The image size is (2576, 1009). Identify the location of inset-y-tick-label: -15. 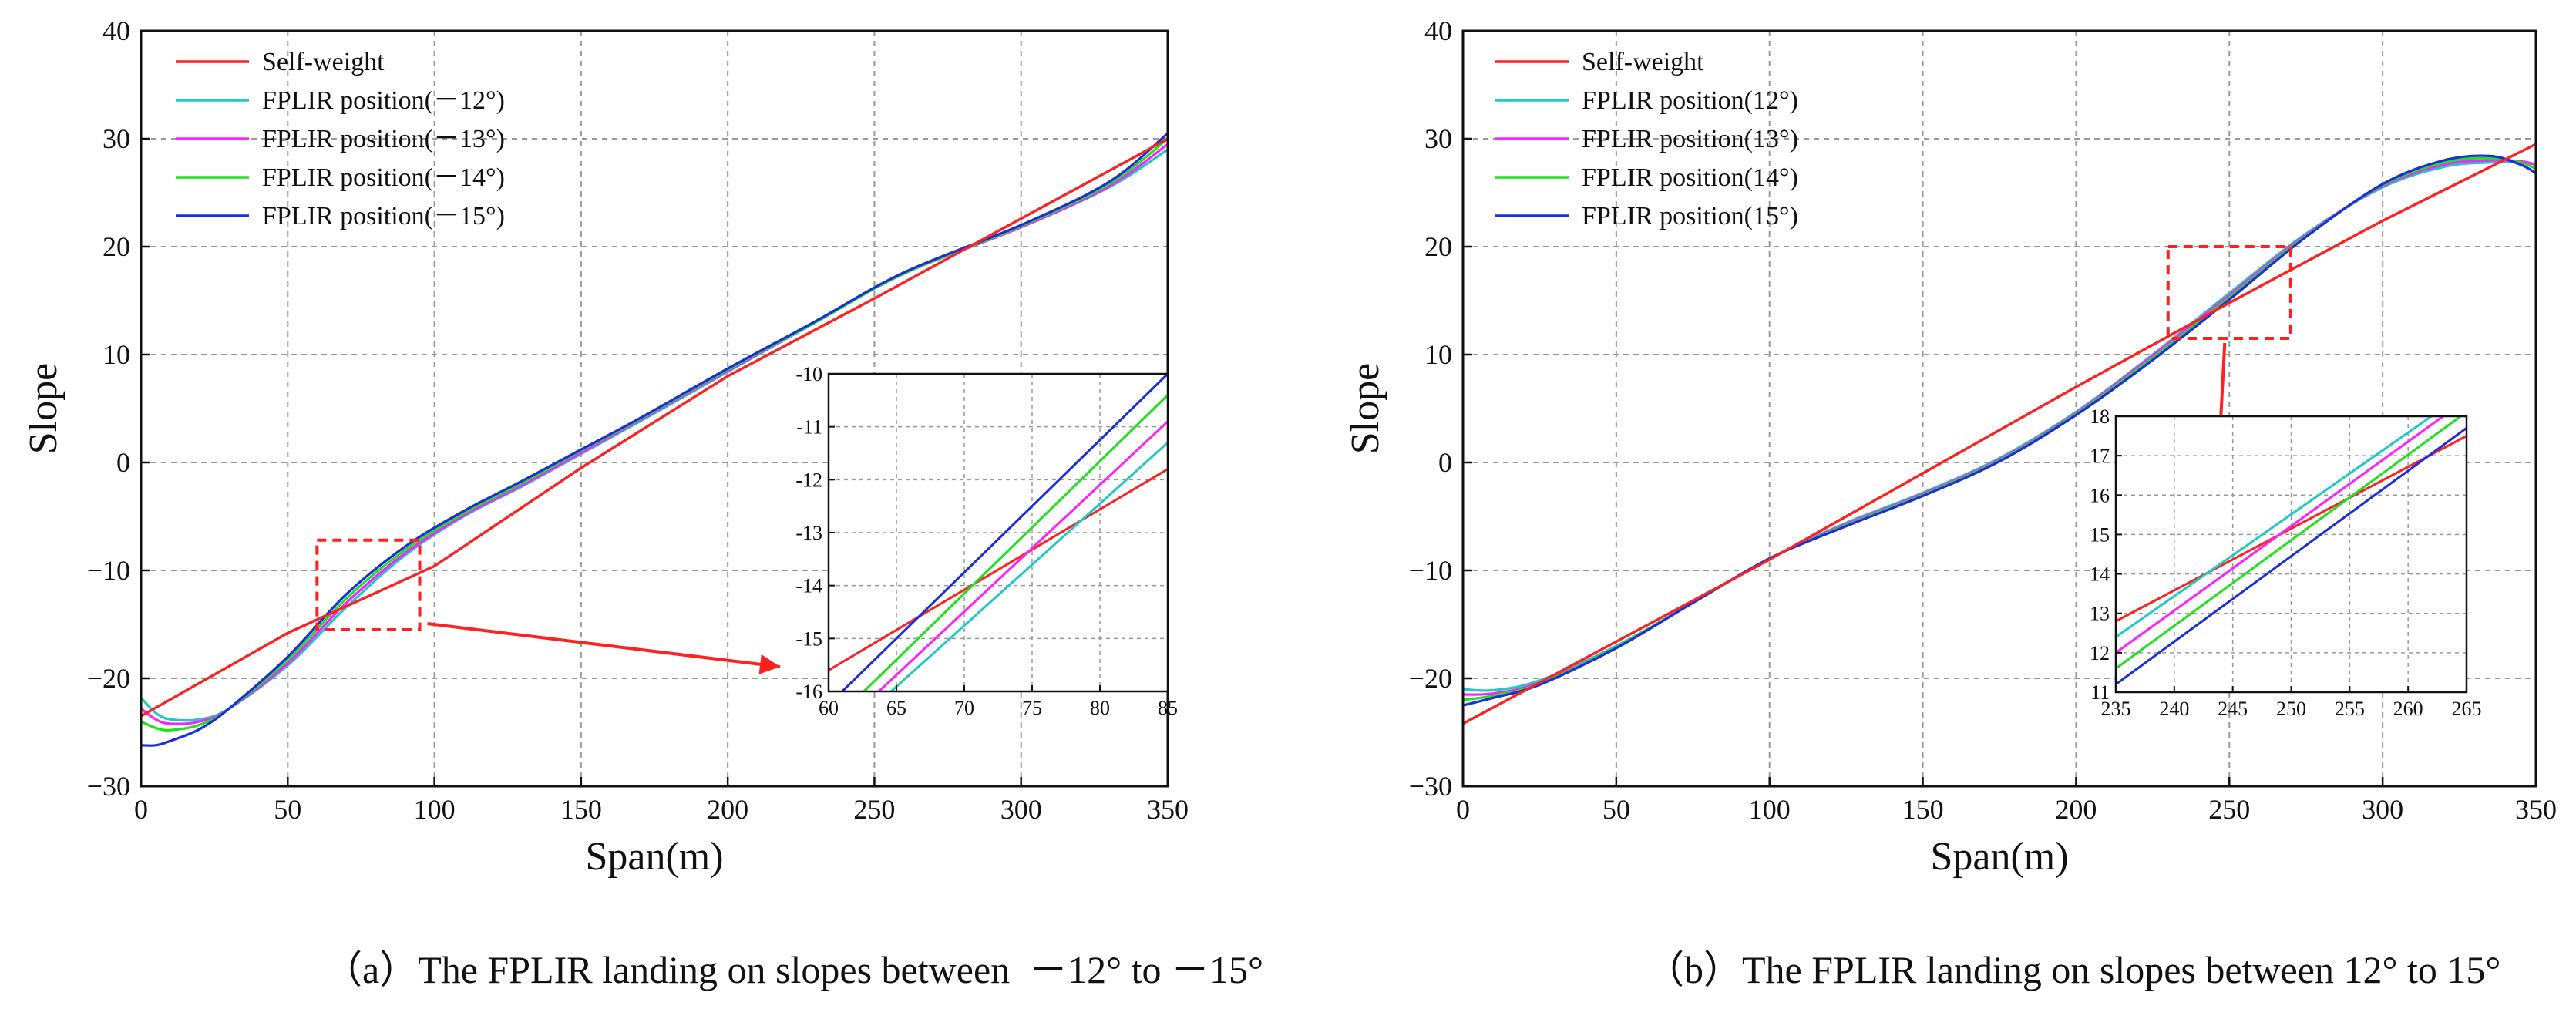
(808, 638).